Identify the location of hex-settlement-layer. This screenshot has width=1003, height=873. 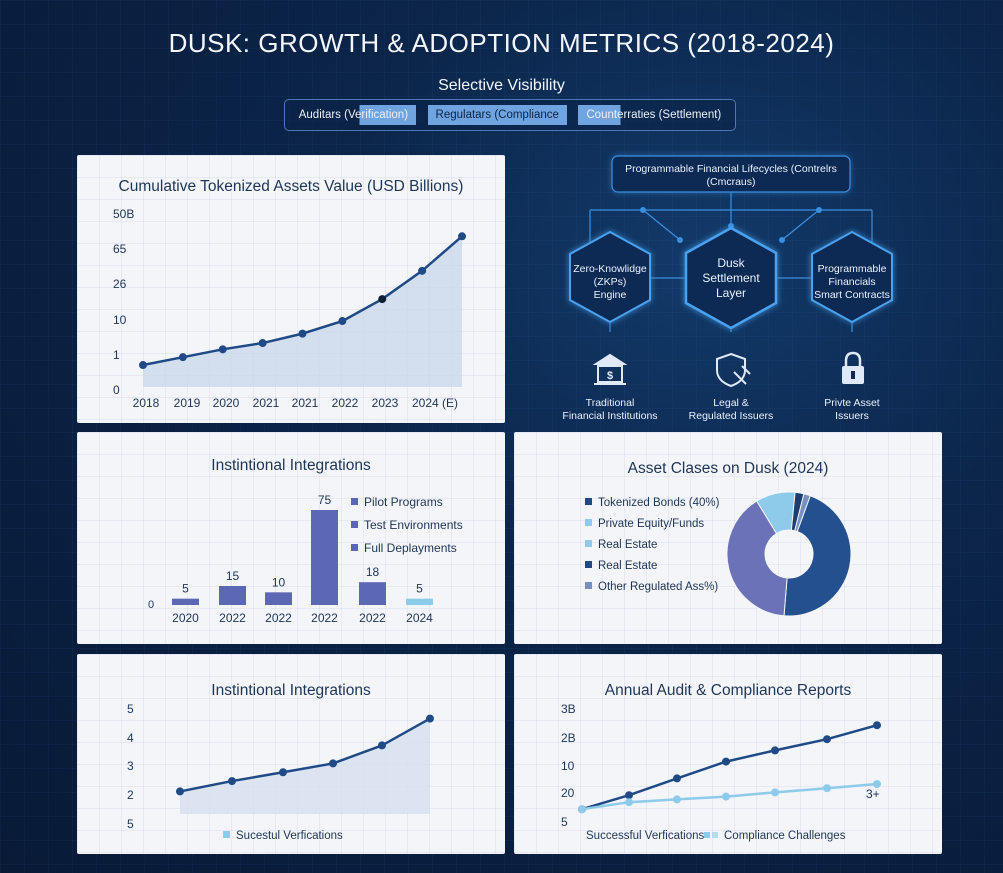
(731, 278).